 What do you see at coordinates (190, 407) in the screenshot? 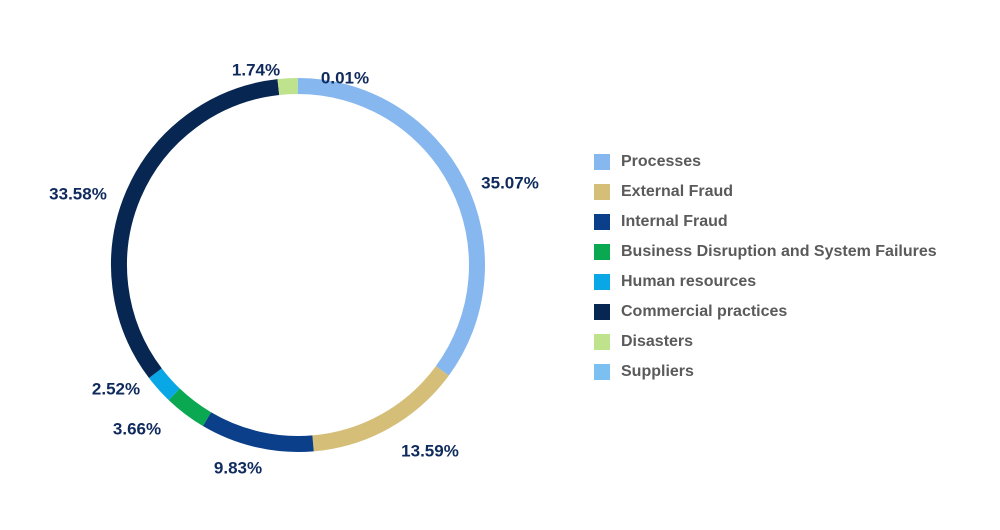
I see `donut-slice-business-disruption-and-system-failures` at bounding box center [190, 407].